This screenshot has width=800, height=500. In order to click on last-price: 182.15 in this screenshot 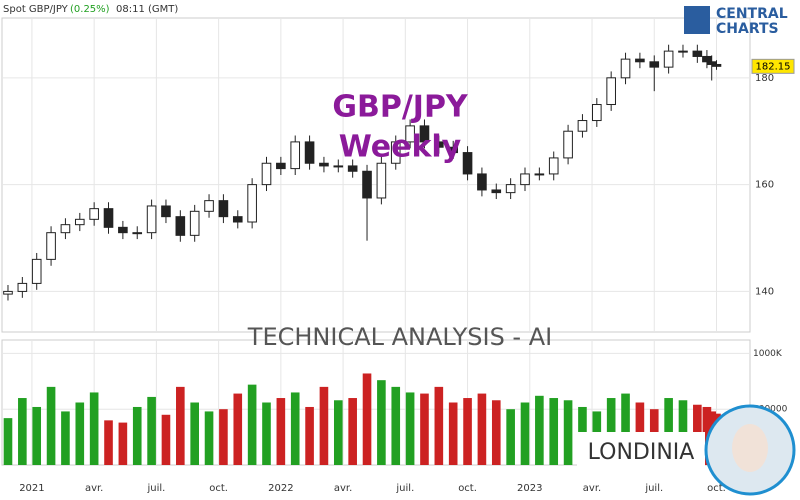, I will do `click(773, 66)`.